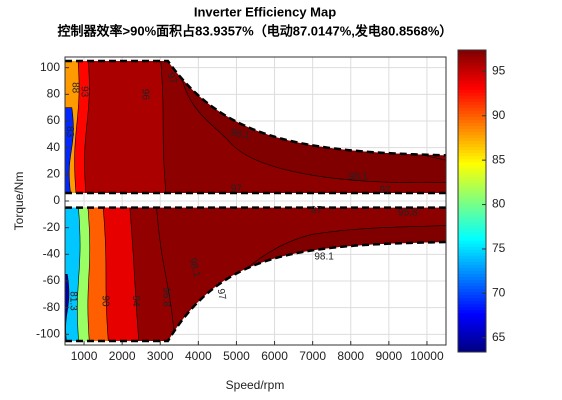 The image size is (562, 400). What do you see at coordinates (54, 120) in the screenshot?
I see `y-tick-label: 60` at bounding box center [54, 120].